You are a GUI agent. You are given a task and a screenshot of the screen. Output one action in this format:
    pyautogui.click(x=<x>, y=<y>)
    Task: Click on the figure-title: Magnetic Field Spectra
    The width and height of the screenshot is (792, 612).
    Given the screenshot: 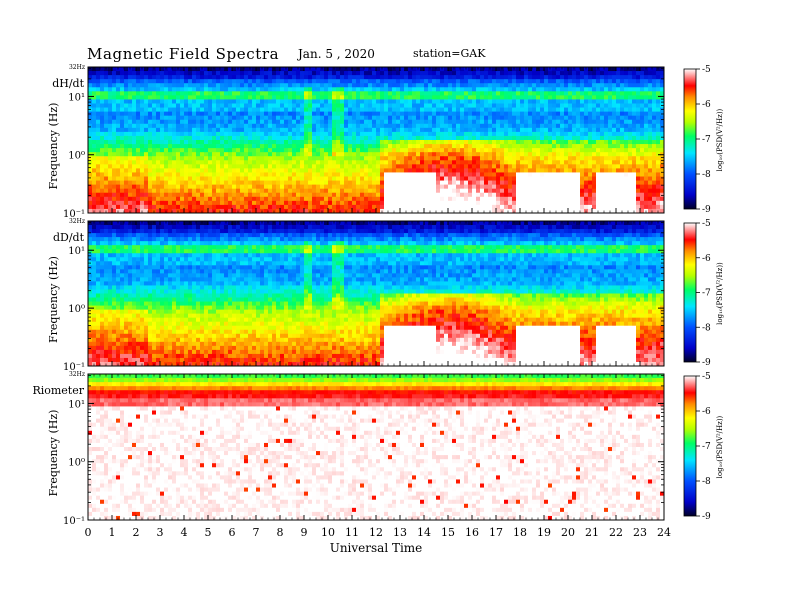 What is the action you would take?
    pyautogui.click(x=183, y=54)
    